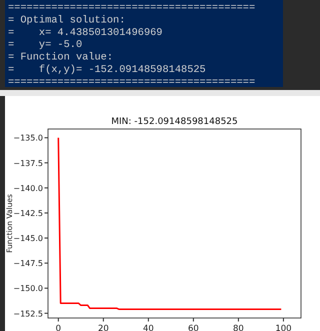  I want to click on y-tick-label: −137.5, so click(28, 163).